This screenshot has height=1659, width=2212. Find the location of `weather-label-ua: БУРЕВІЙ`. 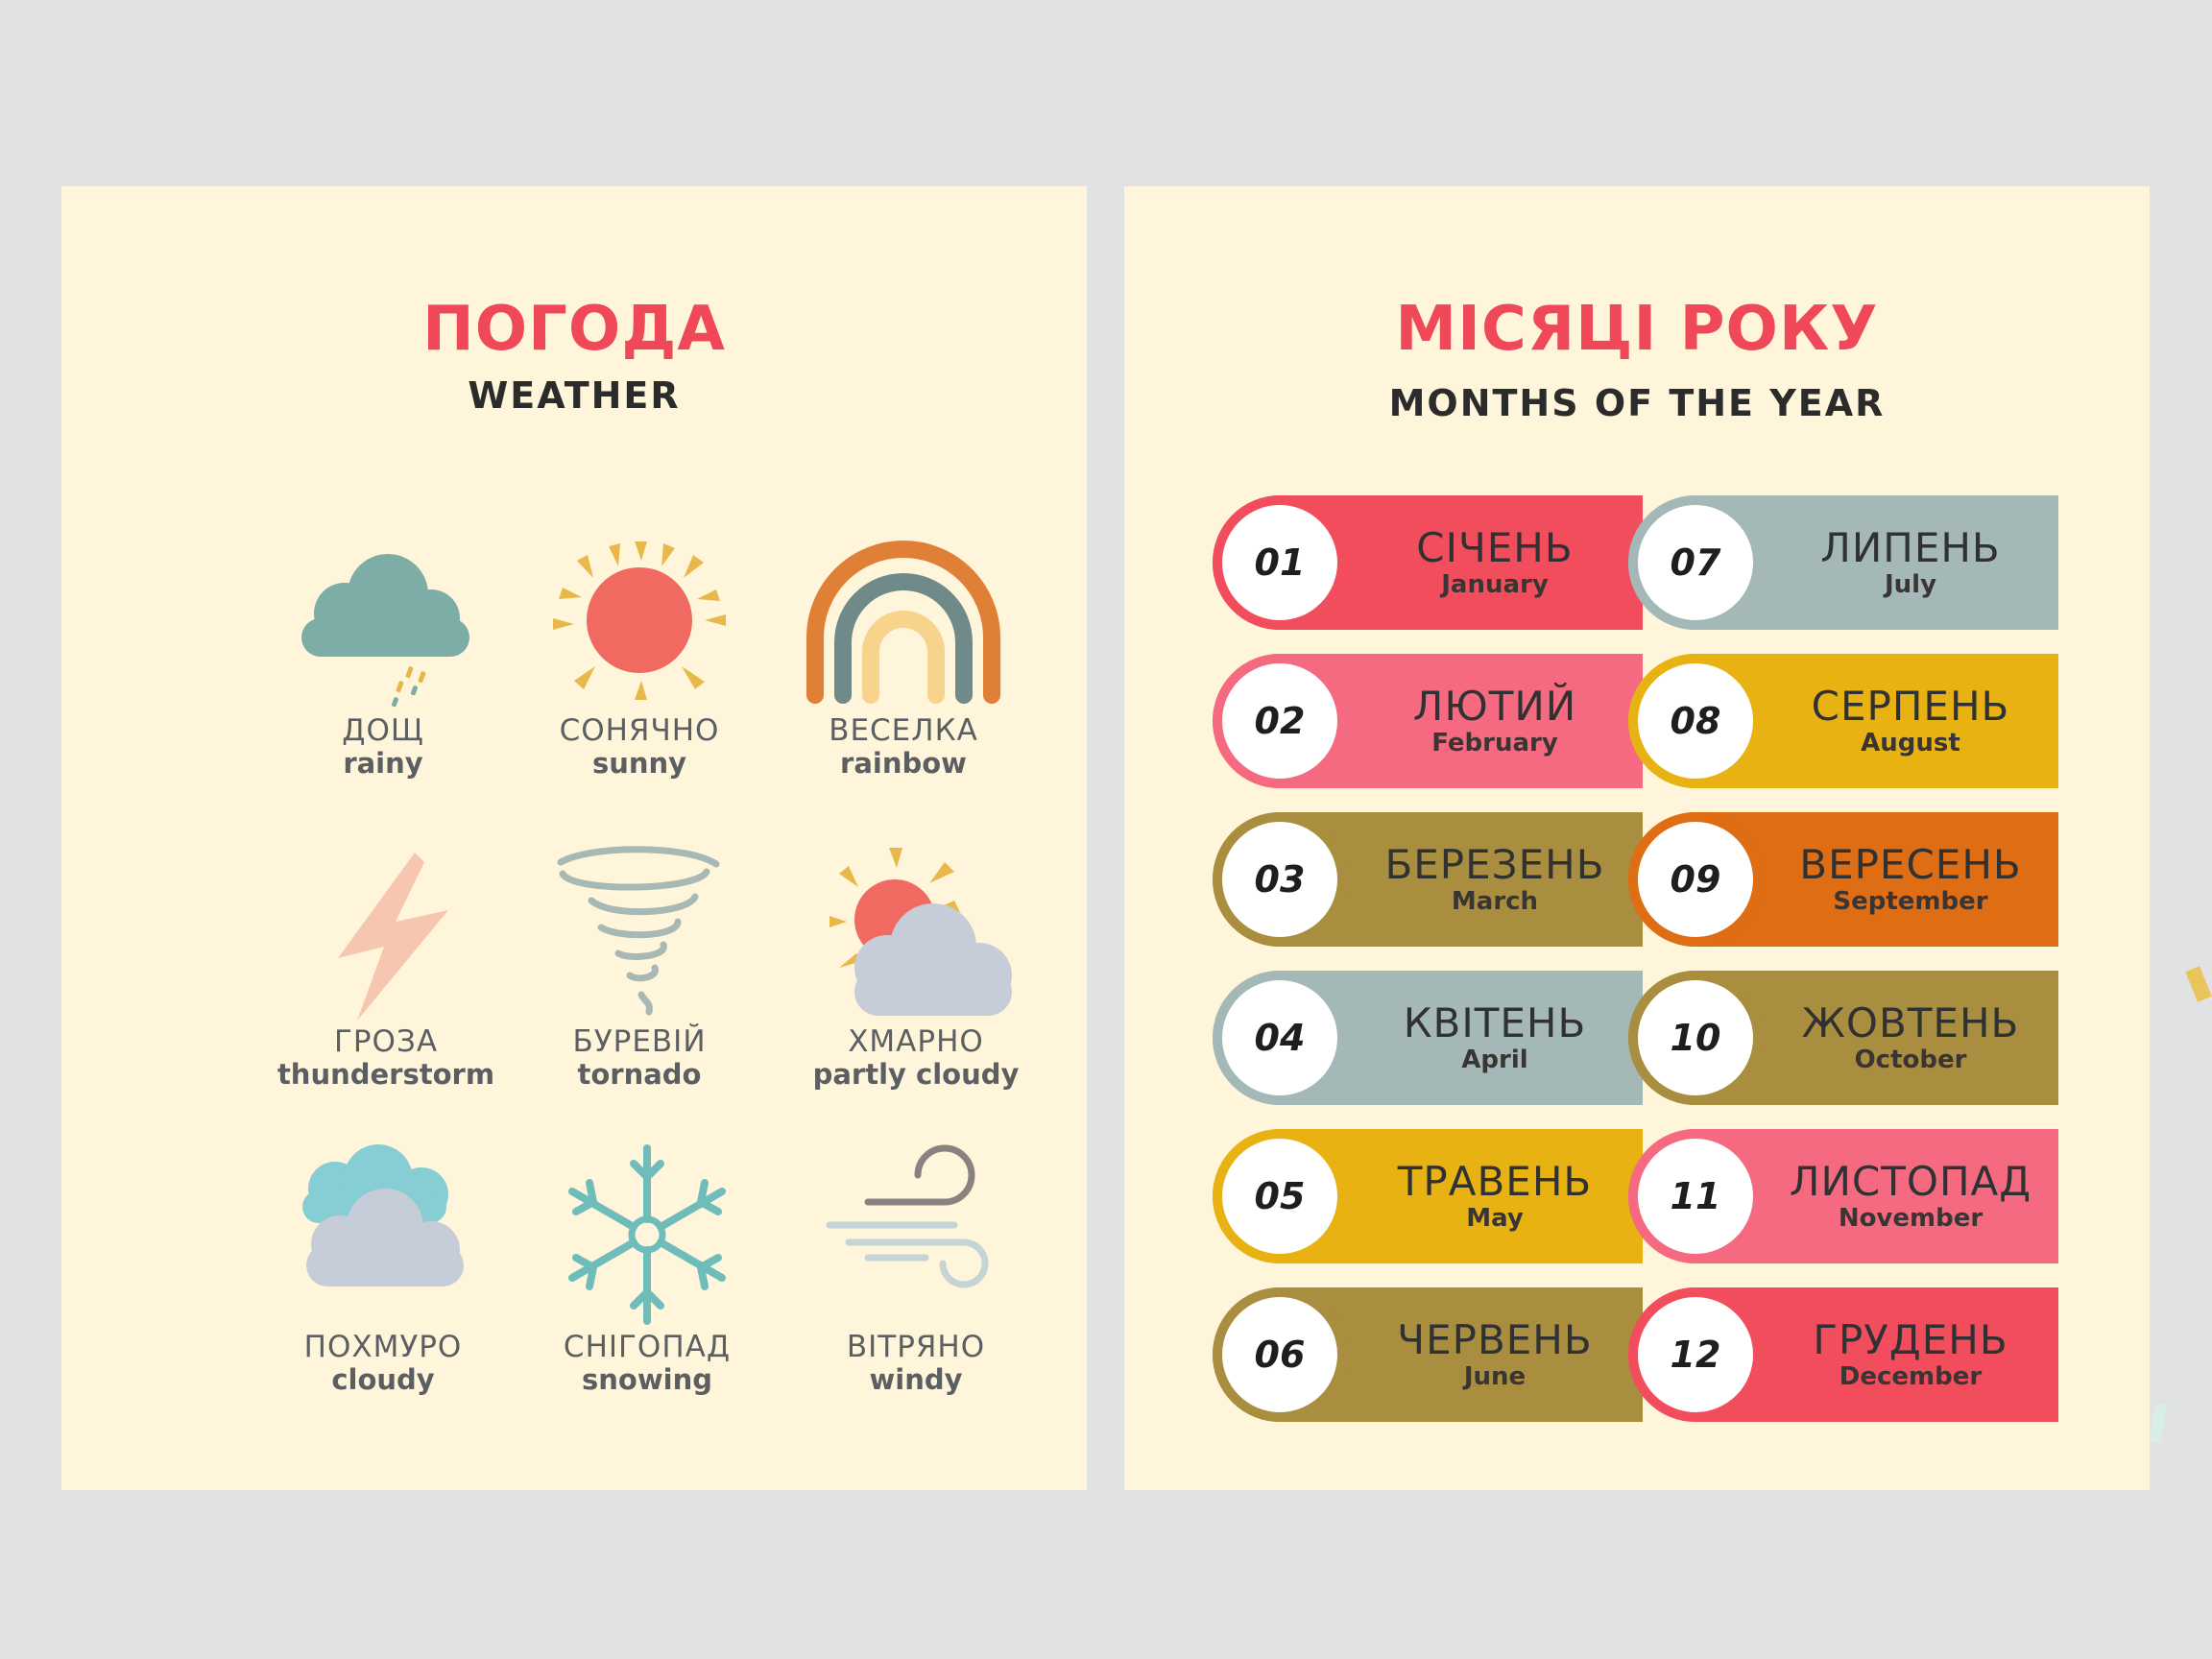

weather-label-ua: БУРЕВІЙ is located at coordinates (639, 1041).